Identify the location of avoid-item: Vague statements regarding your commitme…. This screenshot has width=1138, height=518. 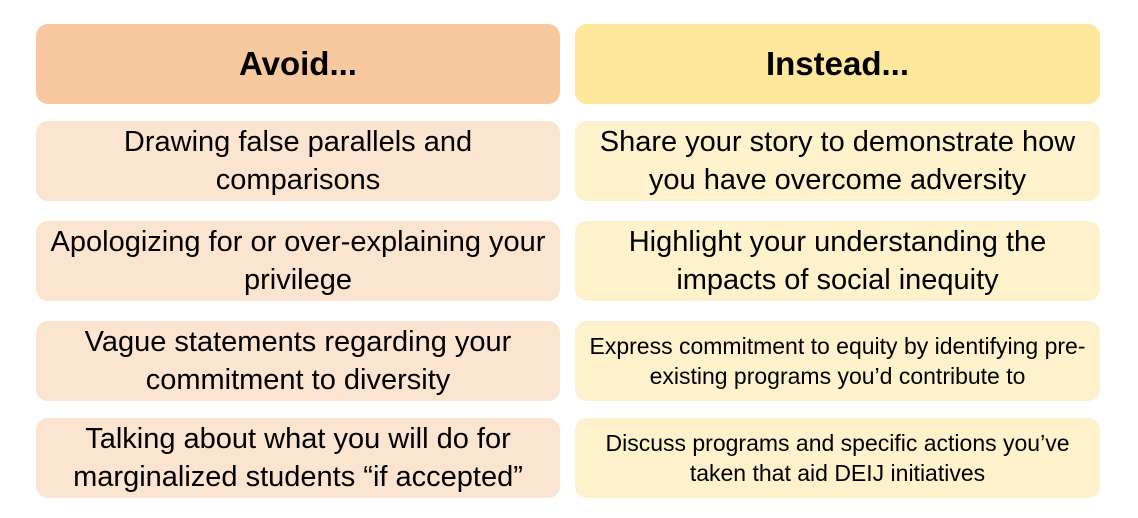
(298, 361).